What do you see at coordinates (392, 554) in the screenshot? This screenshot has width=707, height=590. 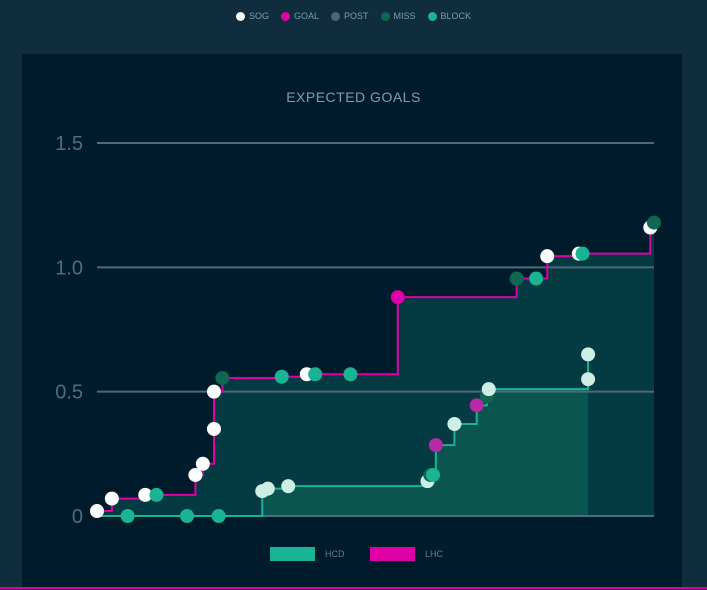 I see `lhc-swatch` at bounding box center [392, 554].